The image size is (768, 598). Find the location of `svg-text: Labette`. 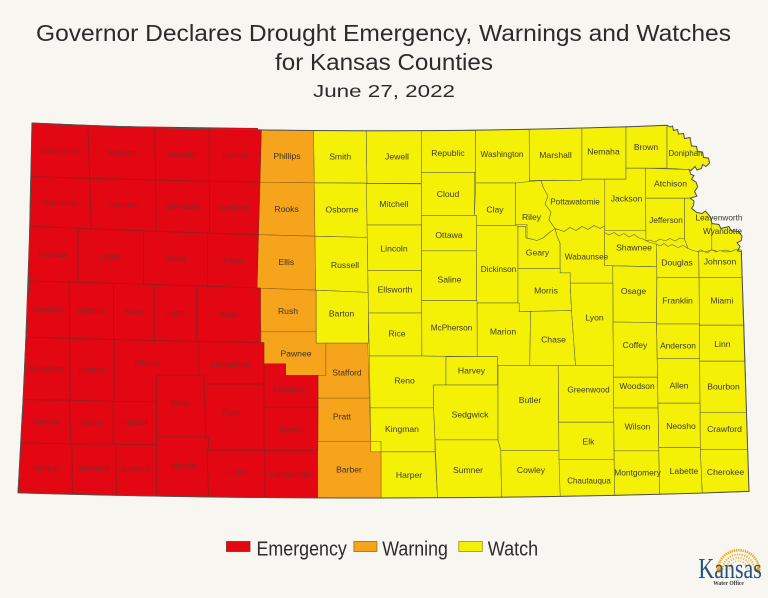

svg-text: Labette is located at coordinates (684, 471).